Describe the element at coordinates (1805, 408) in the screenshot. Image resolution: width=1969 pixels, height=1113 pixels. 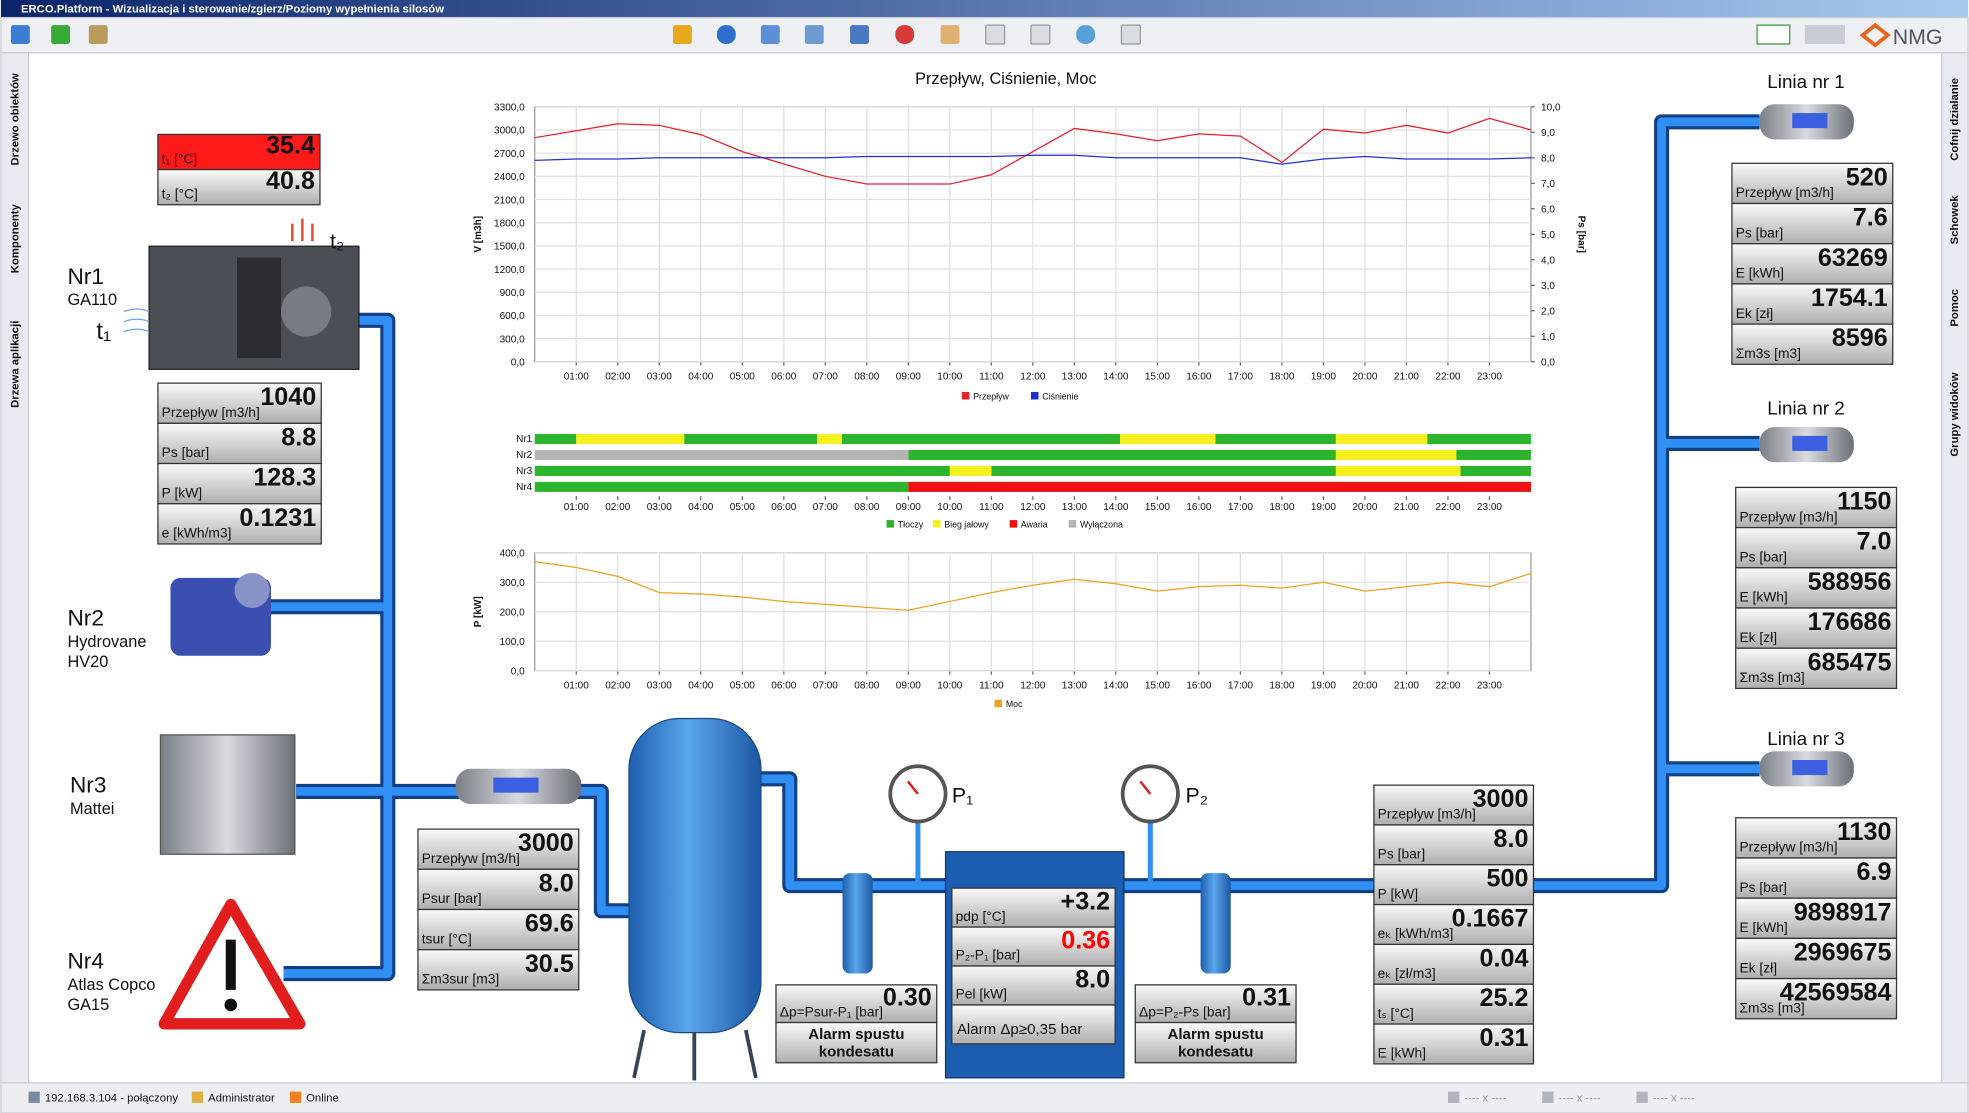
I see `line-label: Linia nr 2` at that location.